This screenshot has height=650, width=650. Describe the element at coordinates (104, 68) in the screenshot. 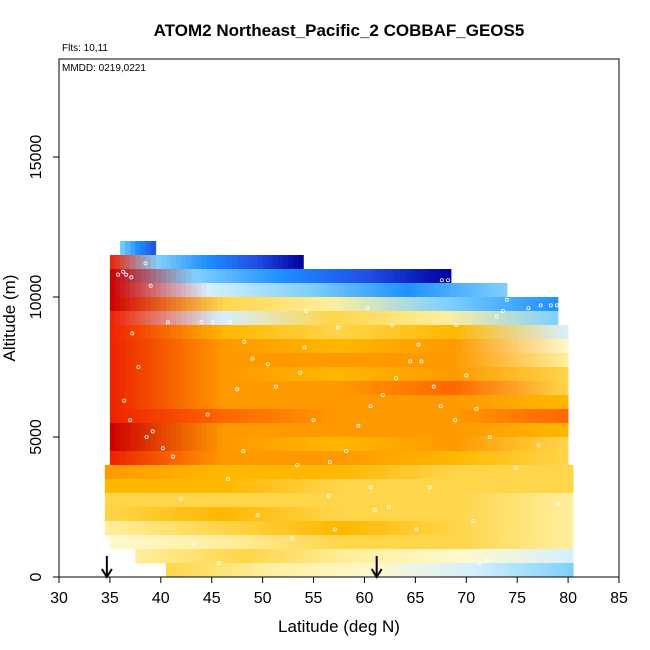

I see `date-annotation: MMDD: 0219,0221` at that location.